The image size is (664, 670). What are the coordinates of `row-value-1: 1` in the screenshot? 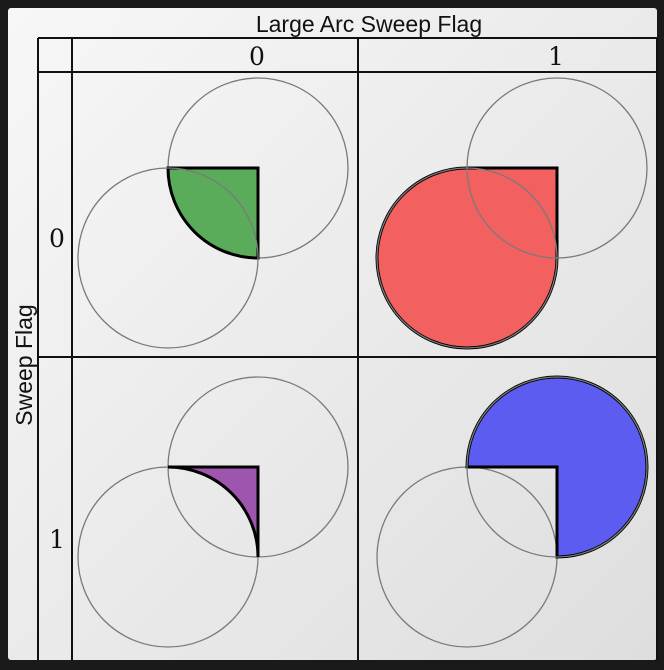 It's located at (57, 539).